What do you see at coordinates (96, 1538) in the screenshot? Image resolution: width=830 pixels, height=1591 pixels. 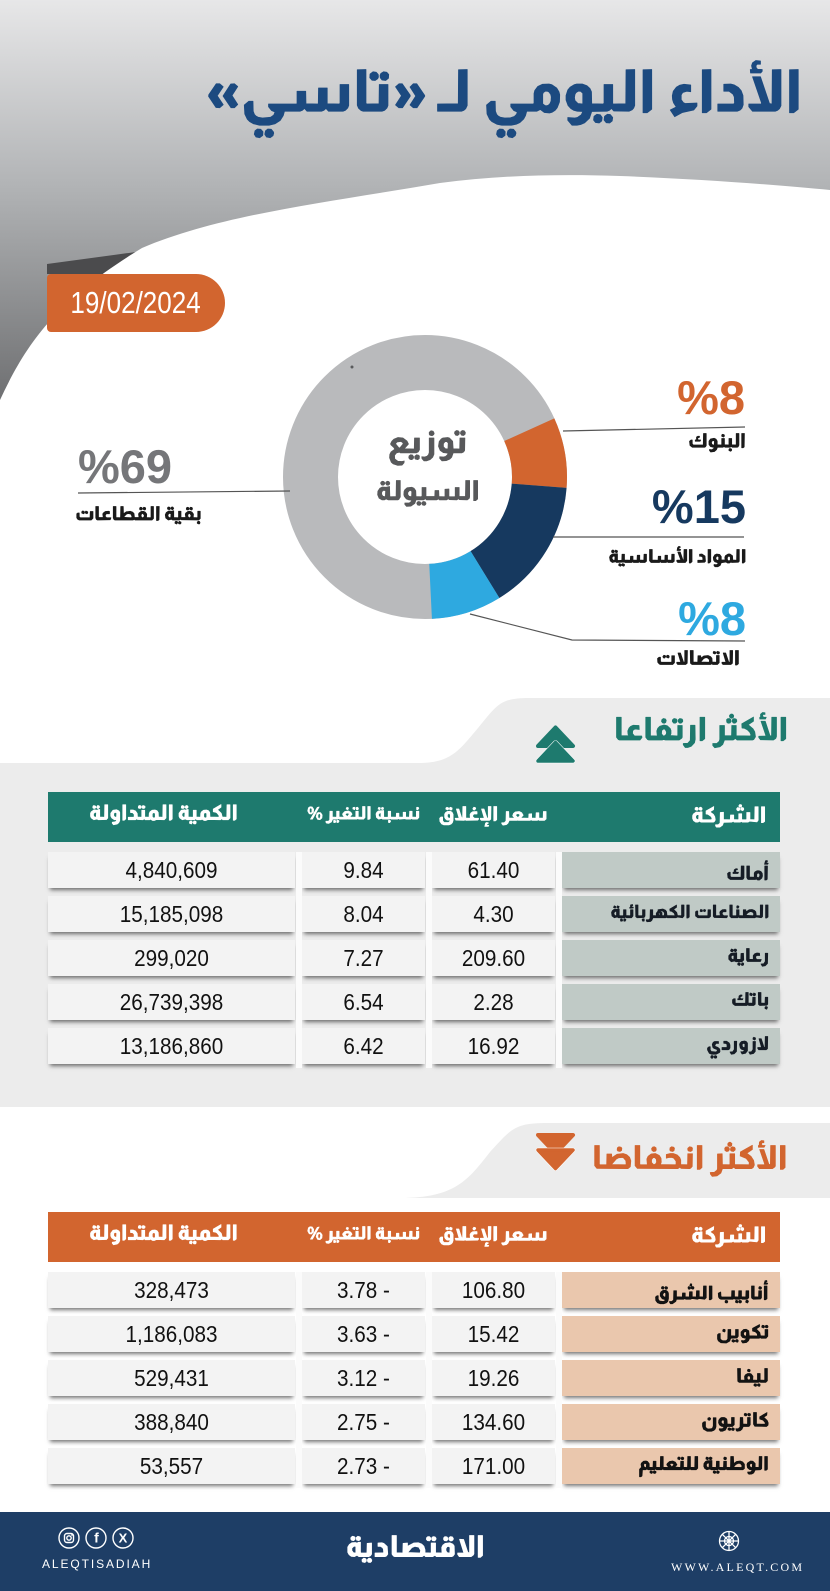 I see `svg-text: f` at bounding box center [96, 1538].